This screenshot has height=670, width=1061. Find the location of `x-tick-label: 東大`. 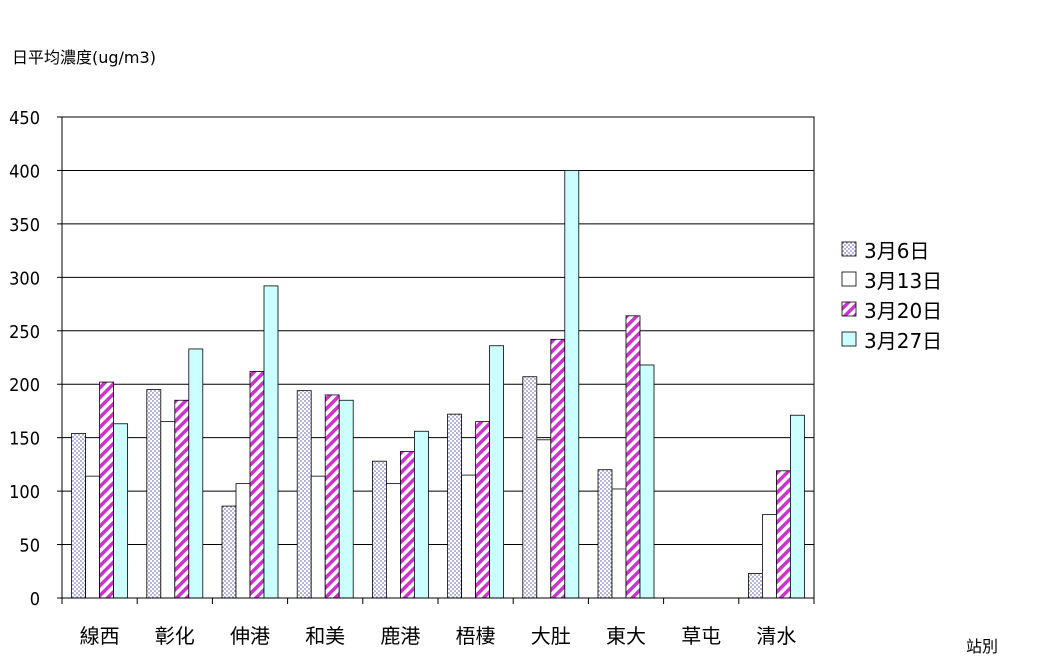

x-tick-label: 東大 is located at coordinates (626, 636).